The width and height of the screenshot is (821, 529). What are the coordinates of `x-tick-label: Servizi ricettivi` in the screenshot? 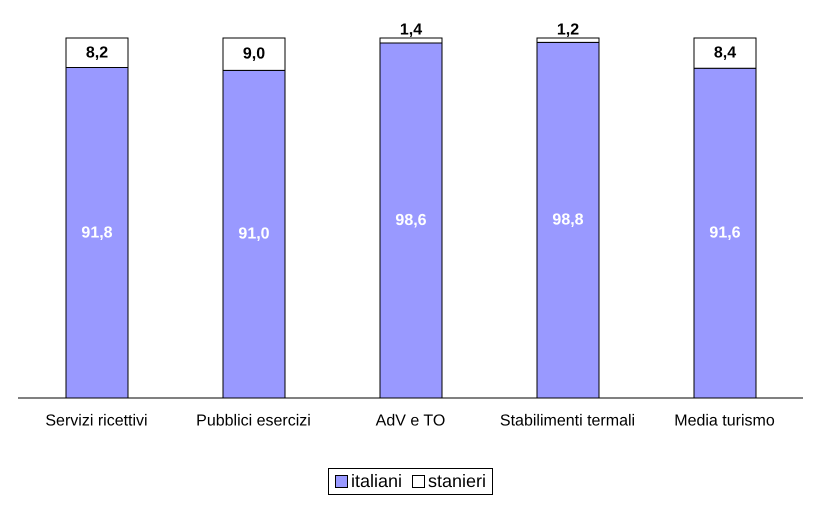 It's located at (96, 421).